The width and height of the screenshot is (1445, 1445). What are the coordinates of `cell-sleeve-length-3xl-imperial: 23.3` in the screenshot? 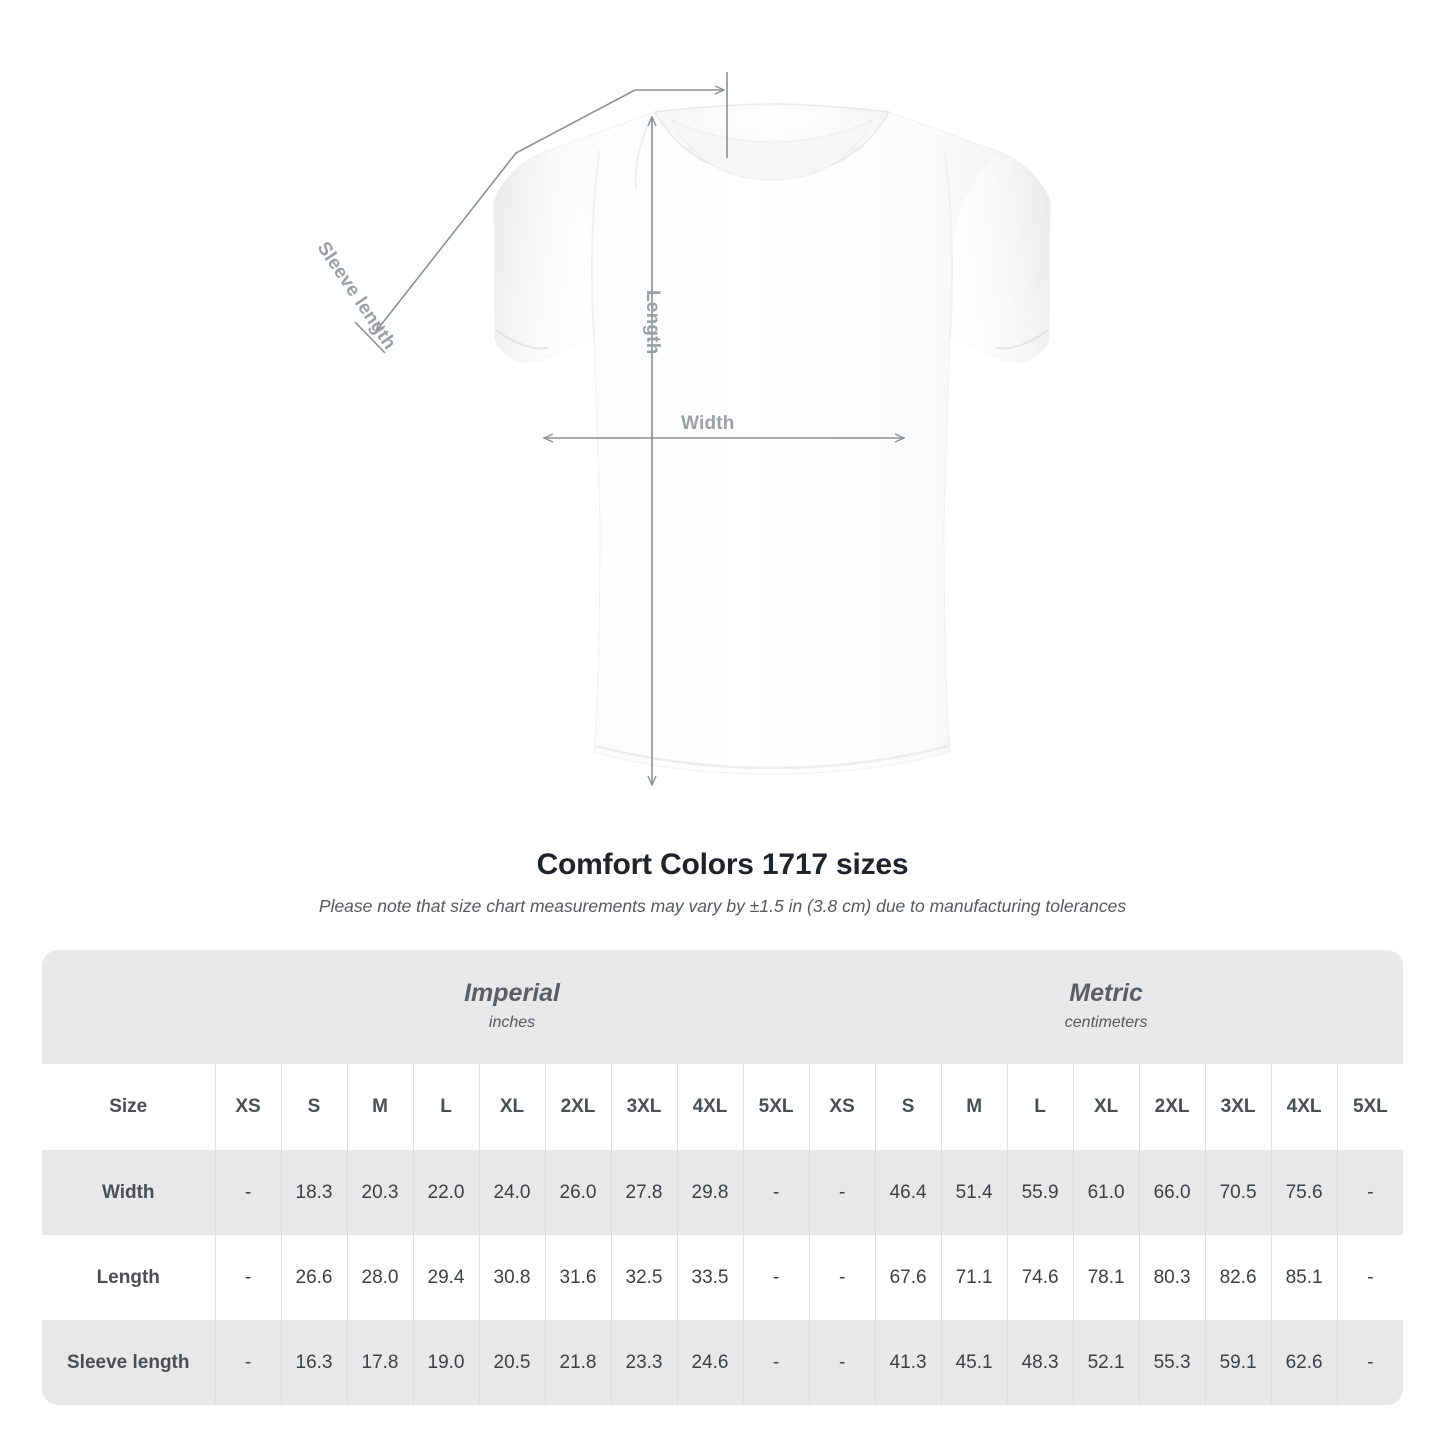 It's located at (643, 1362).